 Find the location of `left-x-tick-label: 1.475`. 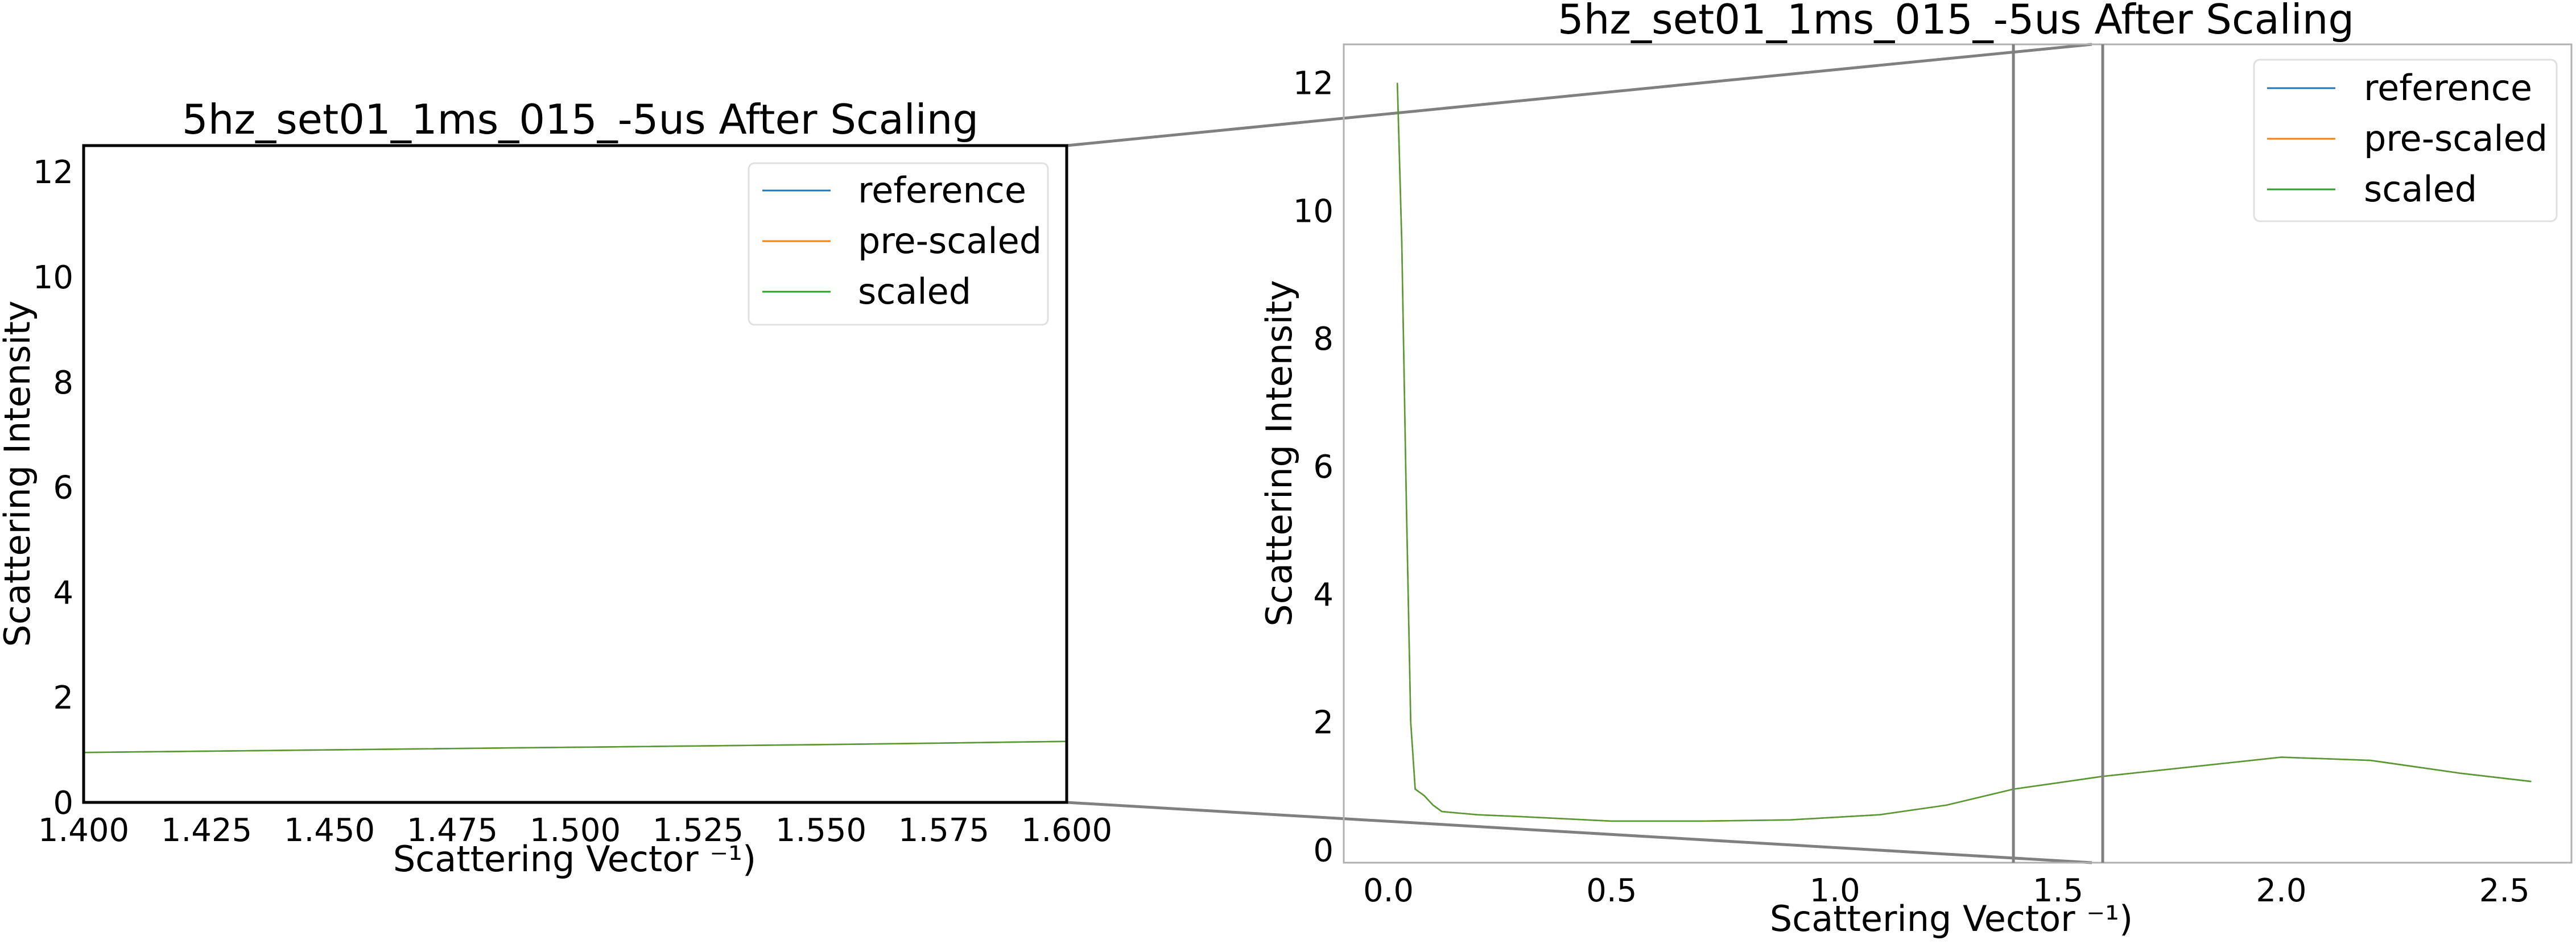

left-x-tick-label: 1.475 is located at coordinates (453, 831).